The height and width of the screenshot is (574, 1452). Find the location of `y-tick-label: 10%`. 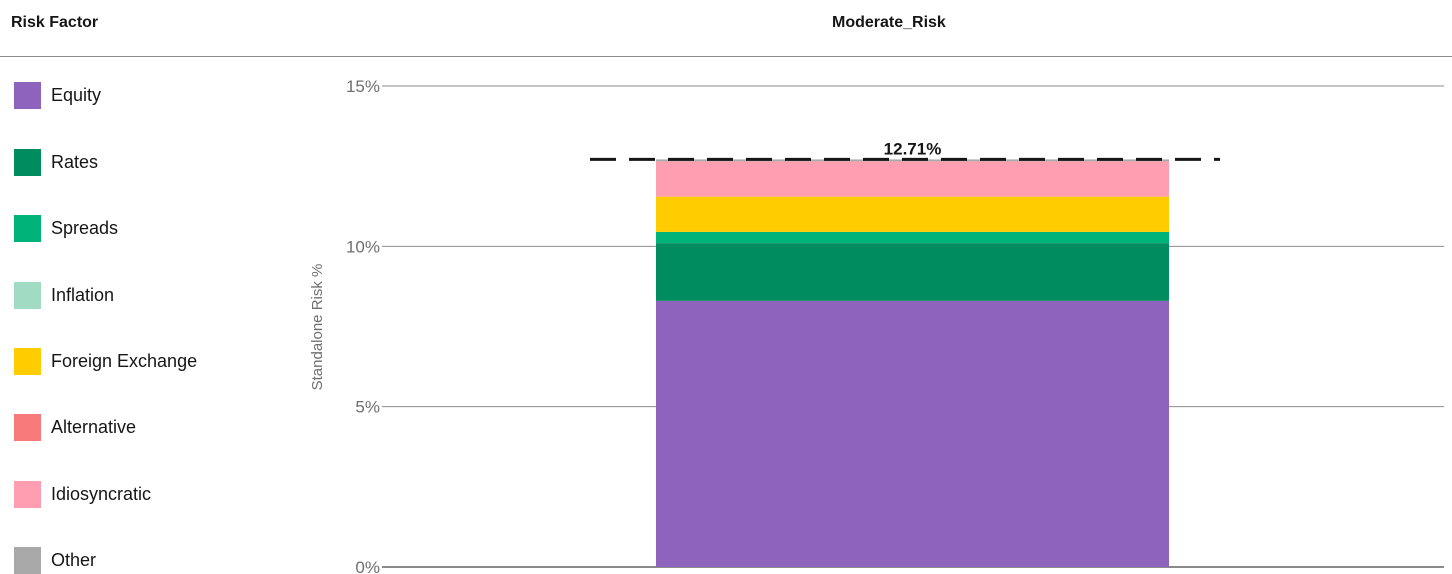

y-tick-label: 10% is located at coordinates (363, 246).